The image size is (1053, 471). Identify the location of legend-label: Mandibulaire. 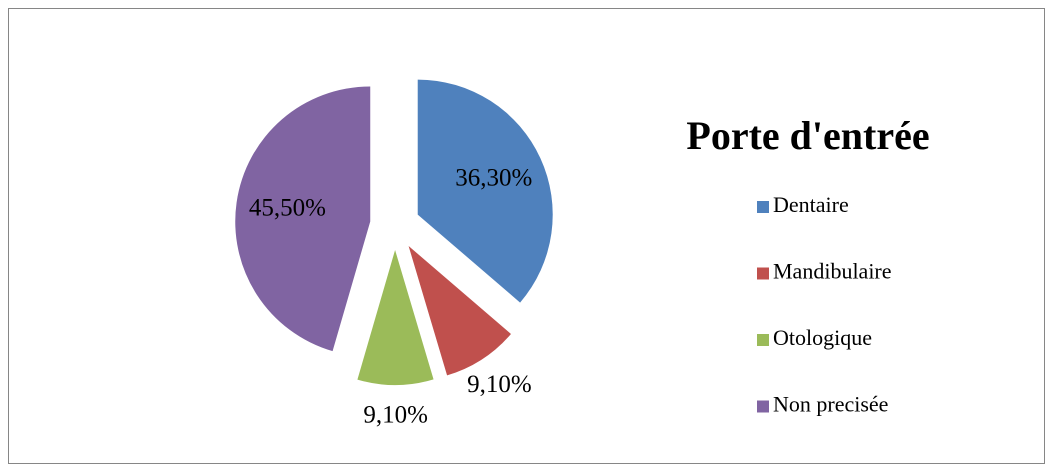
(832, 271).